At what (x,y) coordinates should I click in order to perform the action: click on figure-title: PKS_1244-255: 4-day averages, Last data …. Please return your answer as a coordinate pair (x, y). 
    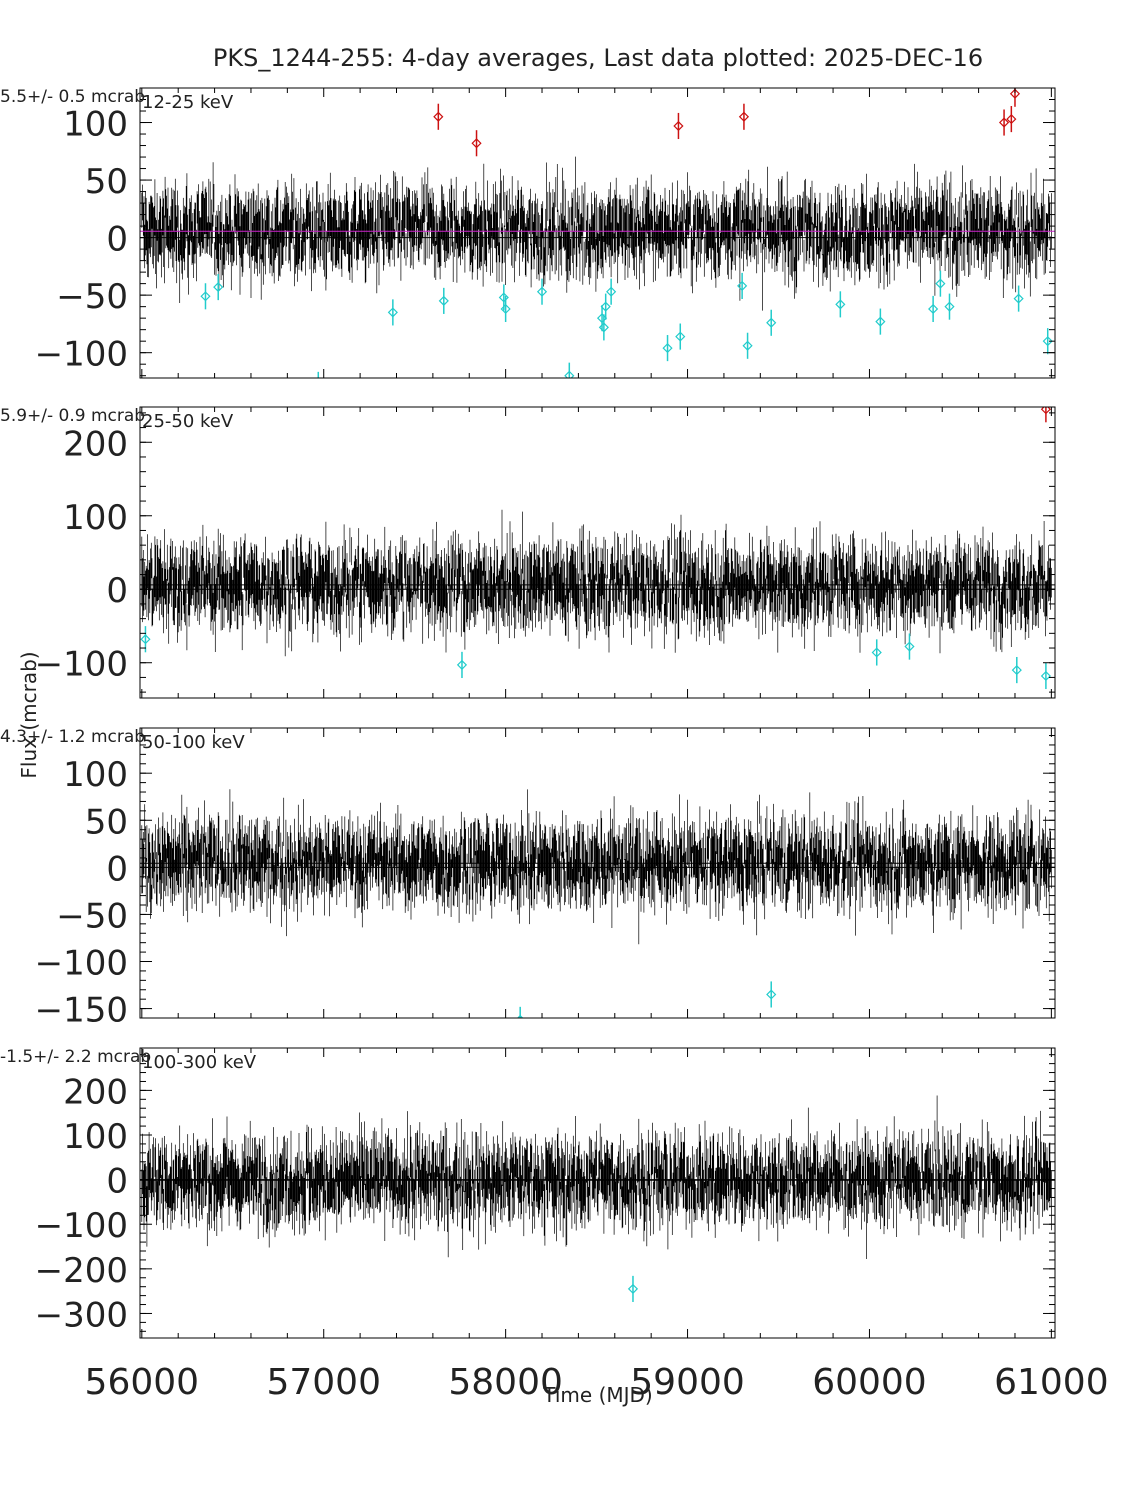
    Looking at the image, I should click on (598, 58).